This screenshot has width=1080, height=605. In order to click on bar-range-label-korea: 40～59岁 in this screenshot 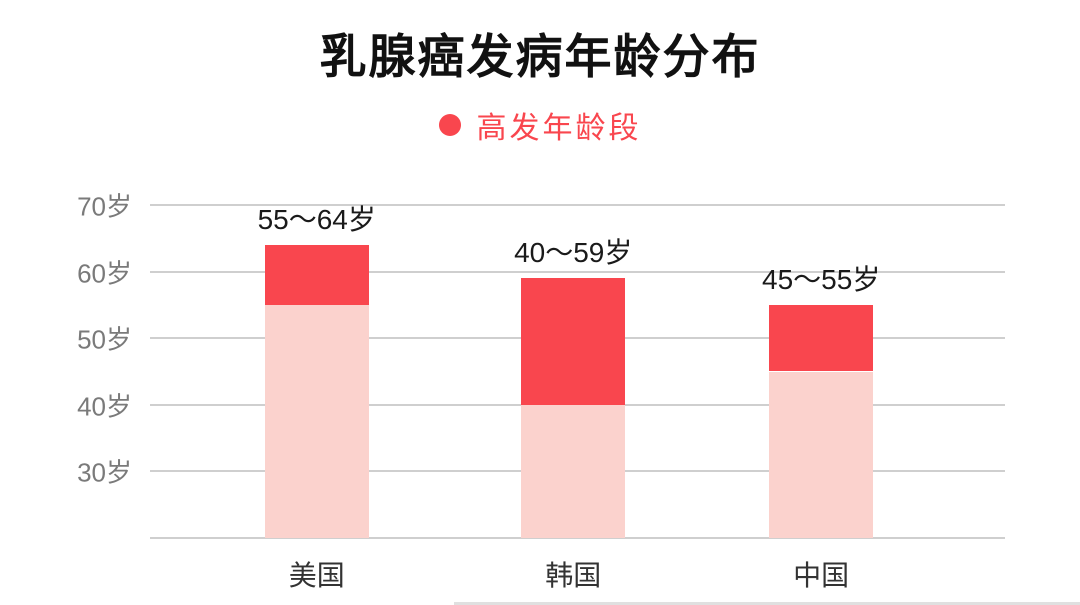, I will do `click(573, 253)`.